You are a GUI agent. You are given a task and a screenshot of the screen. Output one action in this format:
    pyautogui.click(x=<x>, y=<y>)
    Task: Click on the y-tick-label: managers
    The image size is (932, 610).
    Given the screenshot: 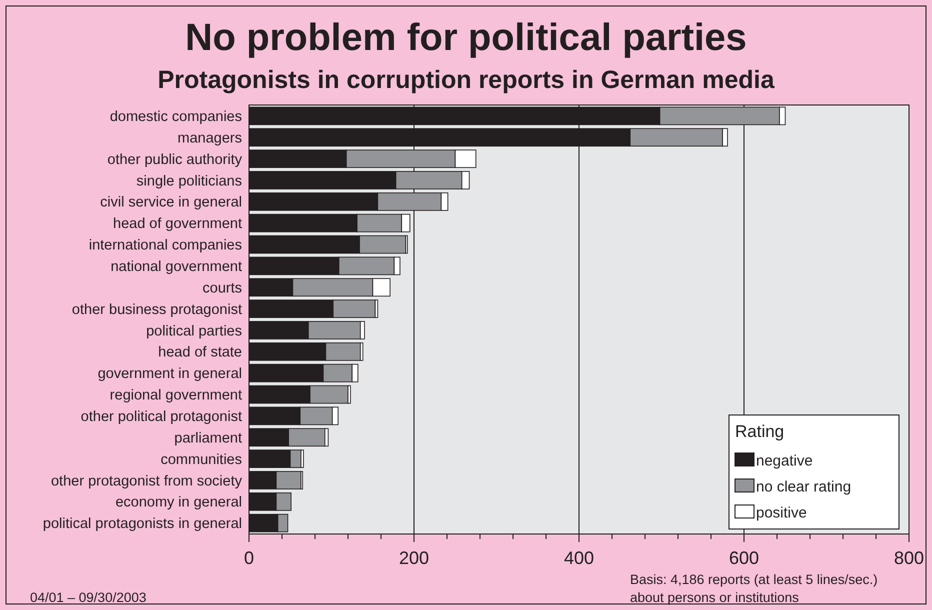 What is the action you would take?
    pyautogui.click(x=210, y=138)
    